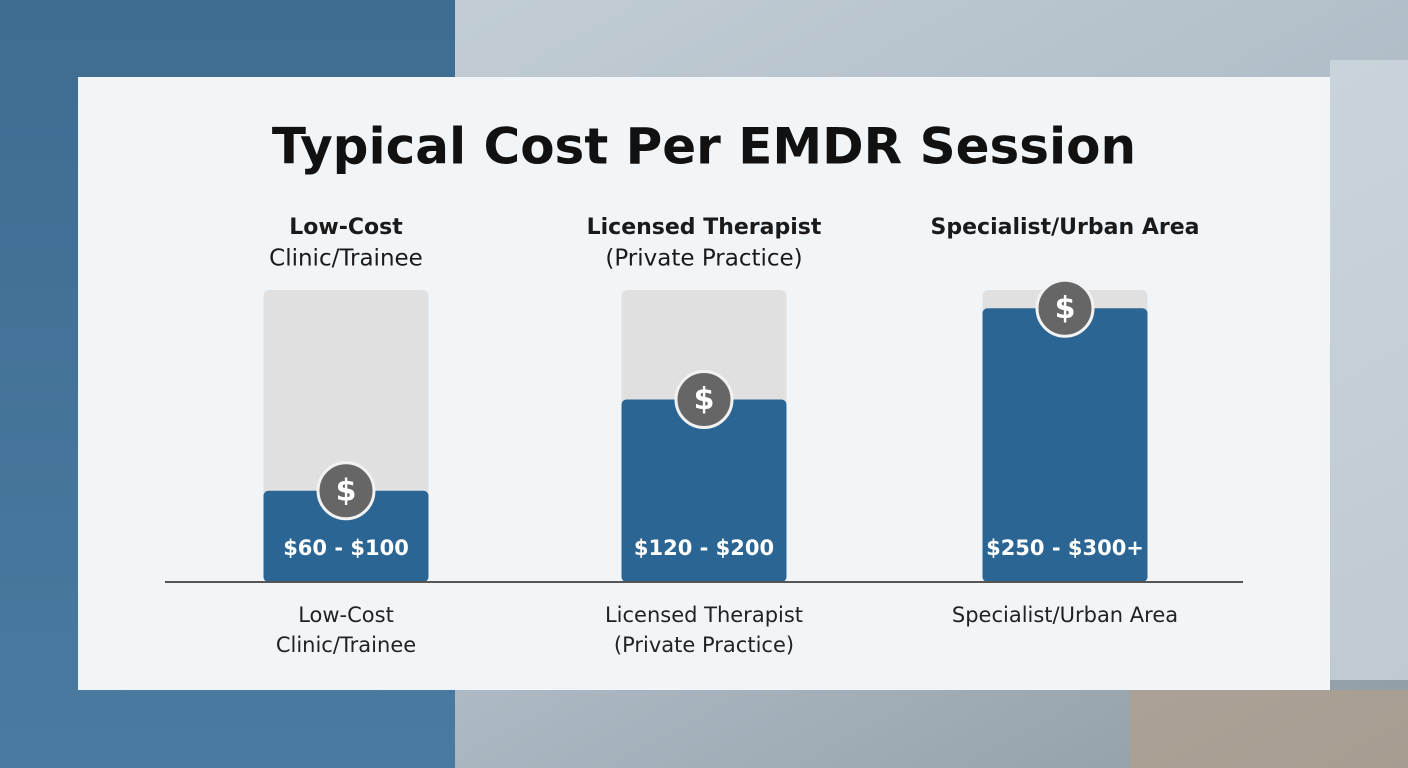  Describe the element at coordinates (1065, 548) in the screenshot. I see `value-label: $250 - $300+` at that location.